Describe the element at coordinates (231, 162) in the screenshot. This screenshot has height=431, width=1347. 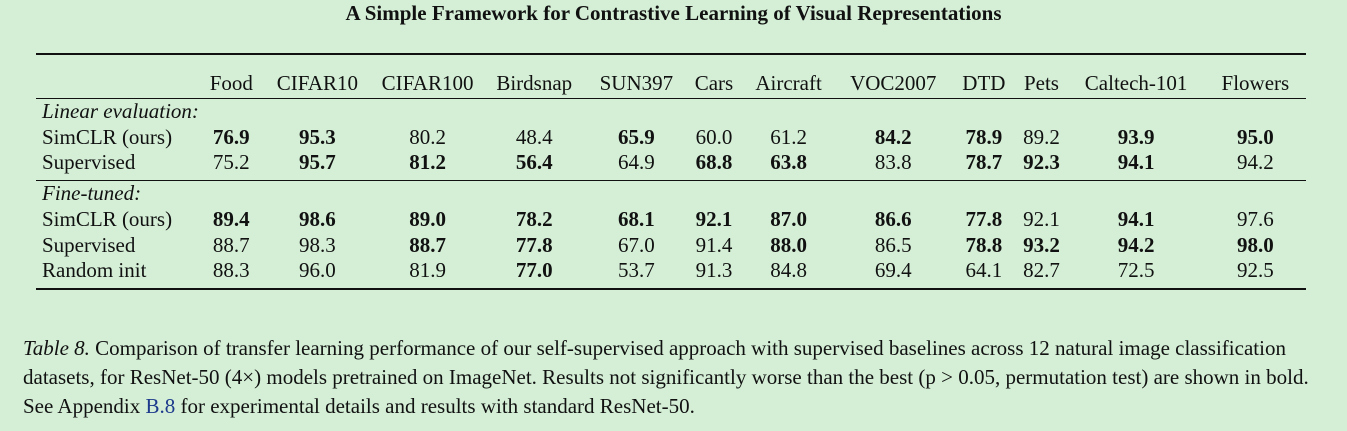
I see `table-cell: 75.2` at that location.